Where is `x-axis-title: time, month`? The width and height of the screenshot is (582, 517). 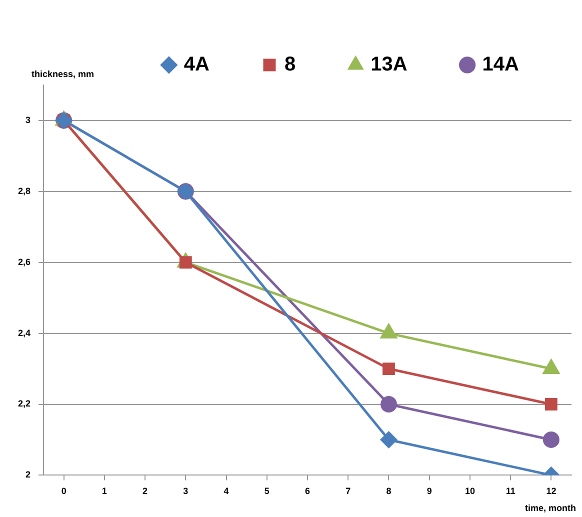
x-axis-title: time, month is located at coordinates (550, 507).